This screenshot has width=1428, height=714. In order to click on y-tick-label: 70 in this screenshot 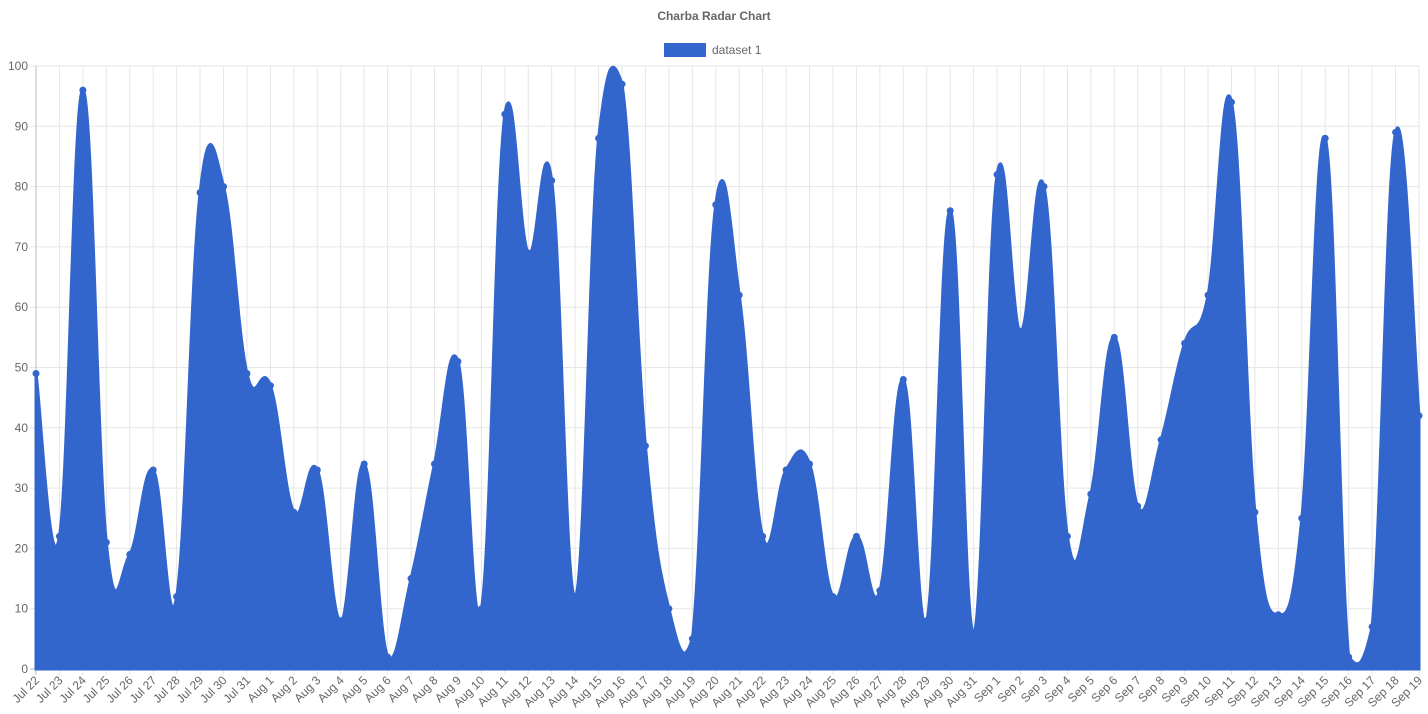, I will do `click(22, 247)`.